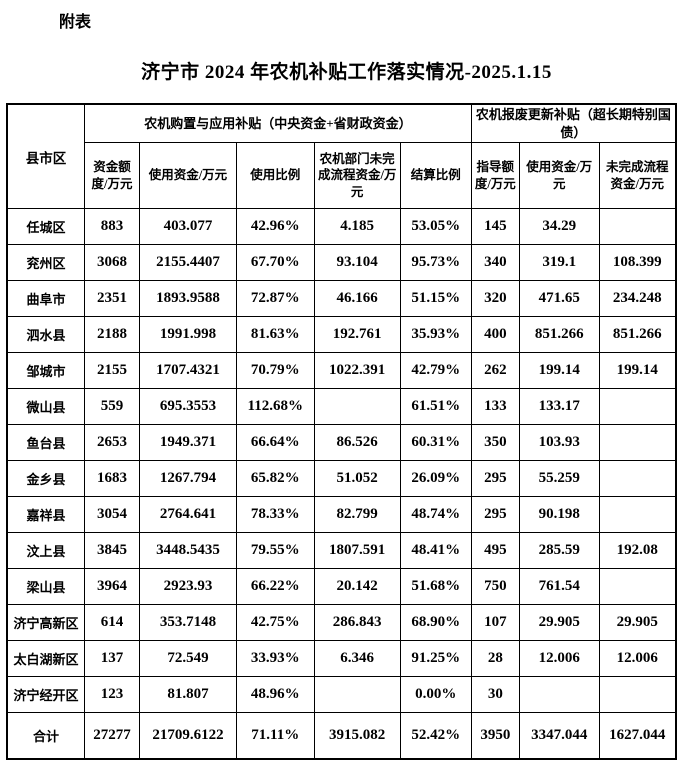  I want to click on value-cell: 46.166, so click(357, 299).